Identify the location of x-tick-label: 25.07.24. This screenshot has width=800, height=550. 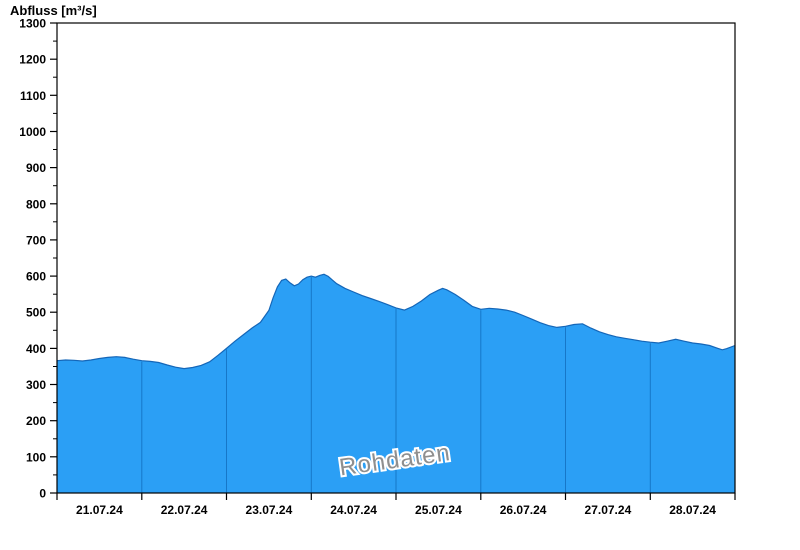
(438, 510).